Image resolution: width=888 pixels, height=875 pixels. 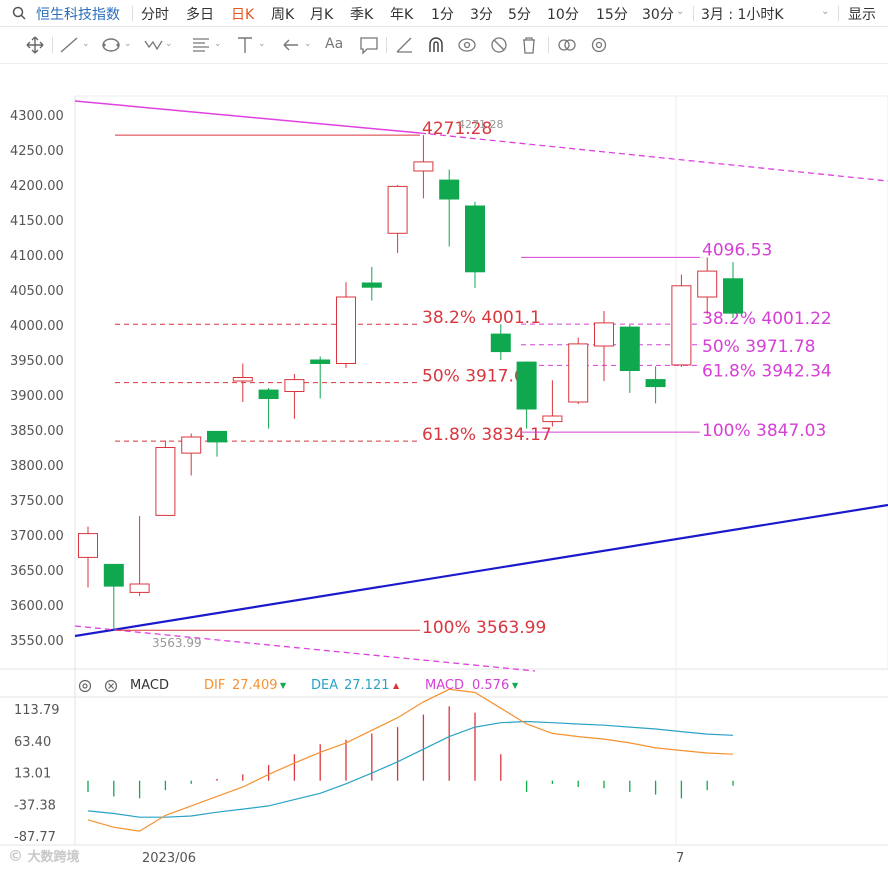 What do you see at coordinates (291, 45) in the screenshot?
I see `arrow-tool-icon` at bounding box center [291, 45].